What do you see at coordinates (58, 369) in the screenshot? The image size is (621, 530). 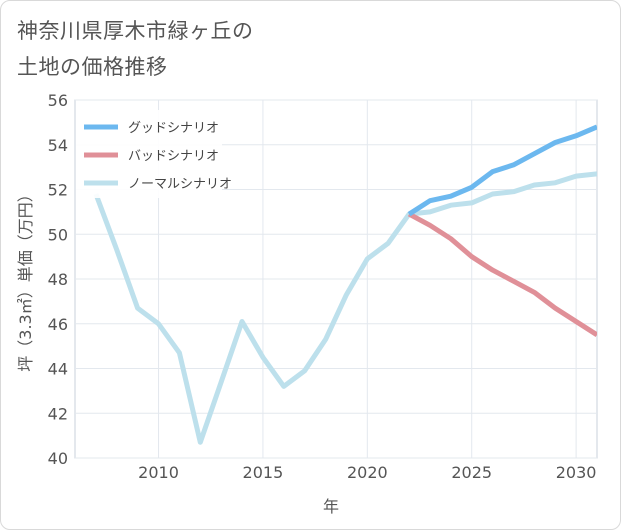 I see `y-tick-label: 44` at bounding box center [58, 369].